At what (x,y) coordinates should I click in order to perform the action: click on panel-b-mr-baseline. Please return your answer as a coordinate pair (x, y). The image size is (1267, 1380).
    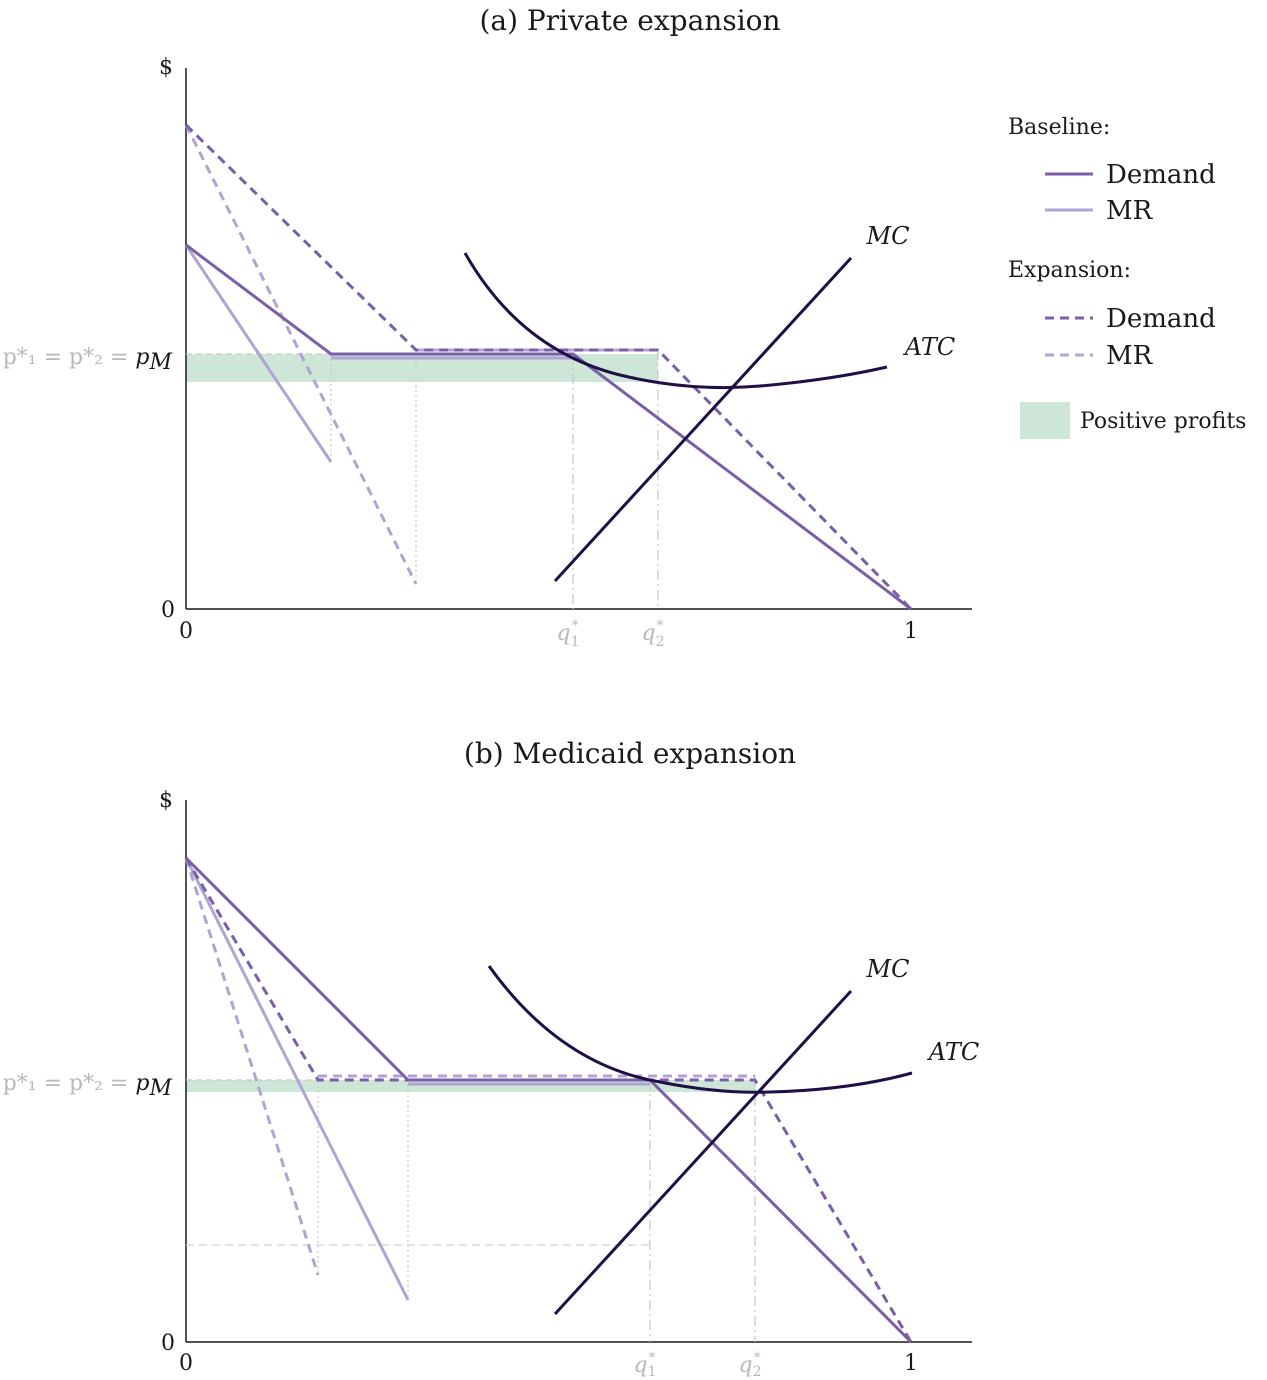
    Looking at the image, I should click on (297, 1079).